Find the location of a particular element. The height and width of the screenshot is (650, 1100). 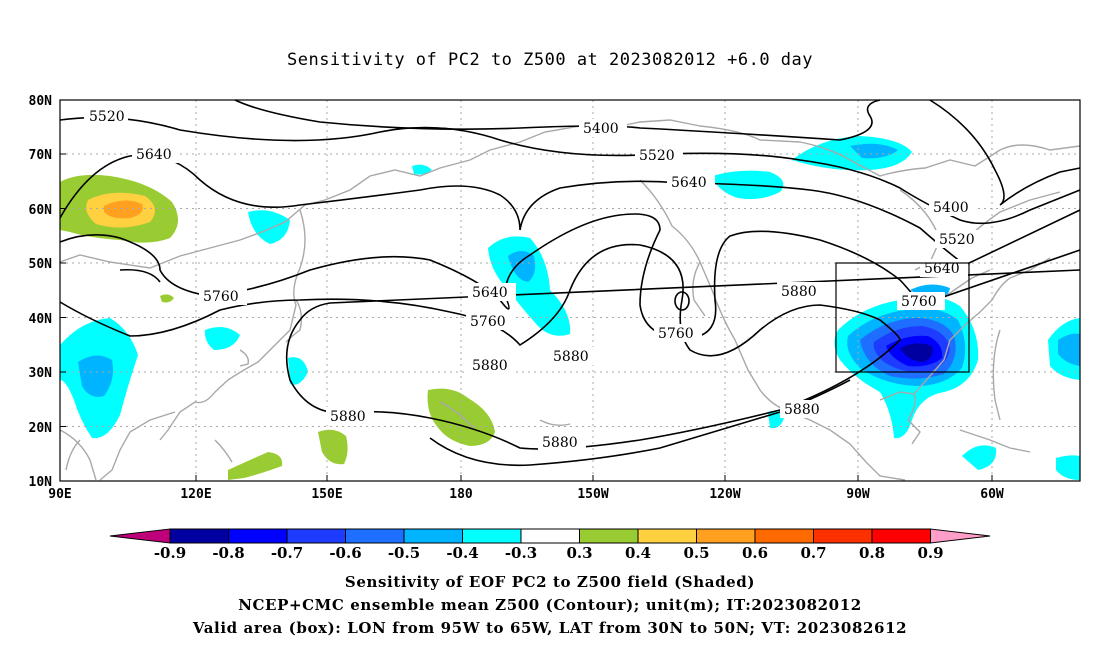

lat-label: 40N is located at coordinates (41, 319).